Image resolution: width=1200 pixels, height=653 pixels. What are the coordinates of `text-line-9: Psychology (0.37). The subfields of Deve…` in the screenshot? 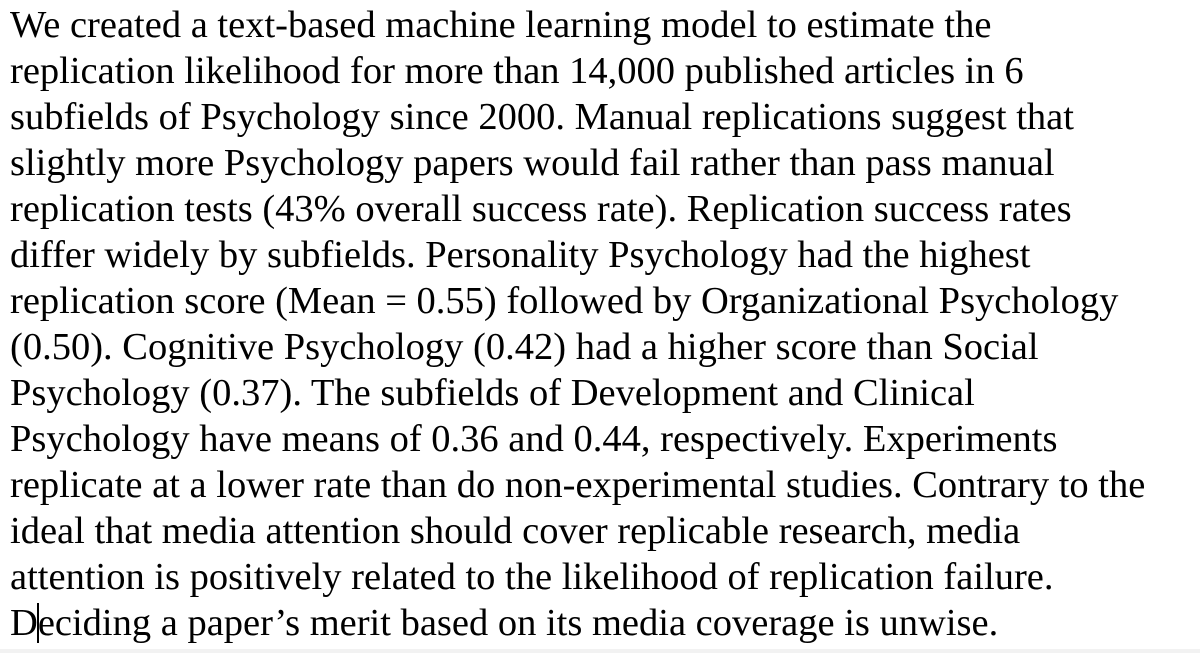 It's located at (492, 393).